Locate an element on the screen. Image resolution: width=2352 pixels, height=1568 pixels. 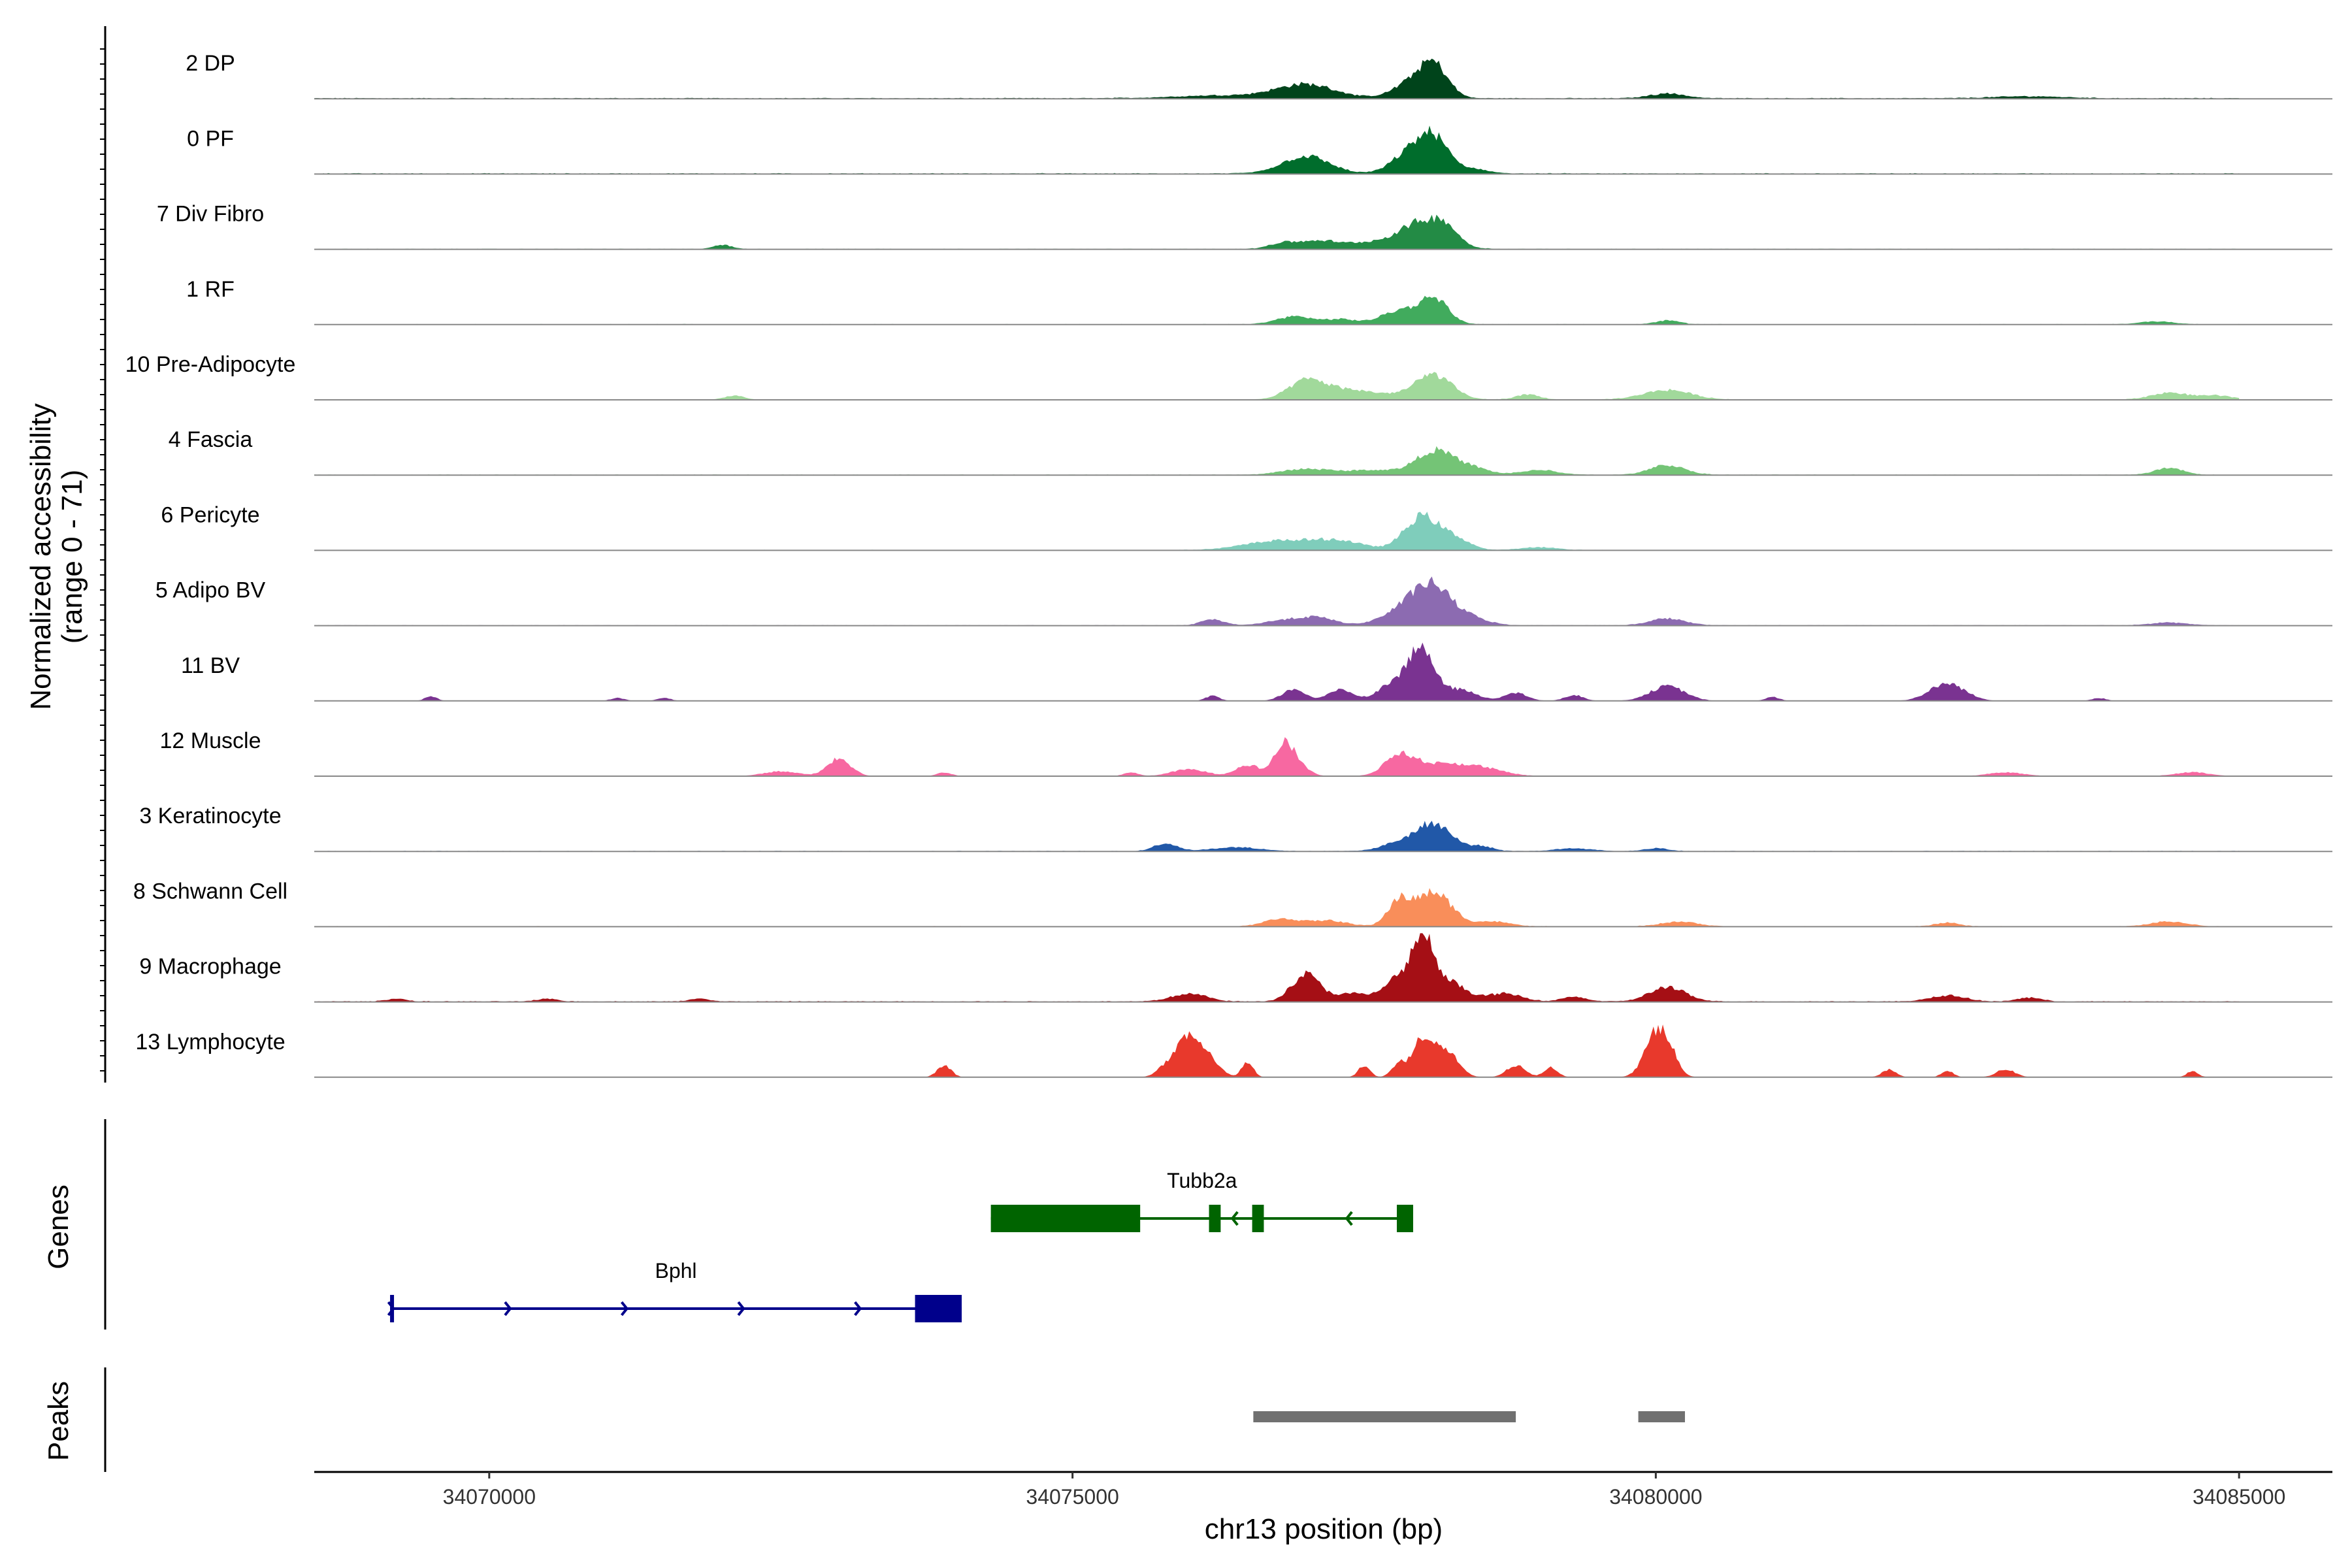
gene-label: Tubb2a is located at coordinates (1202, 1180).